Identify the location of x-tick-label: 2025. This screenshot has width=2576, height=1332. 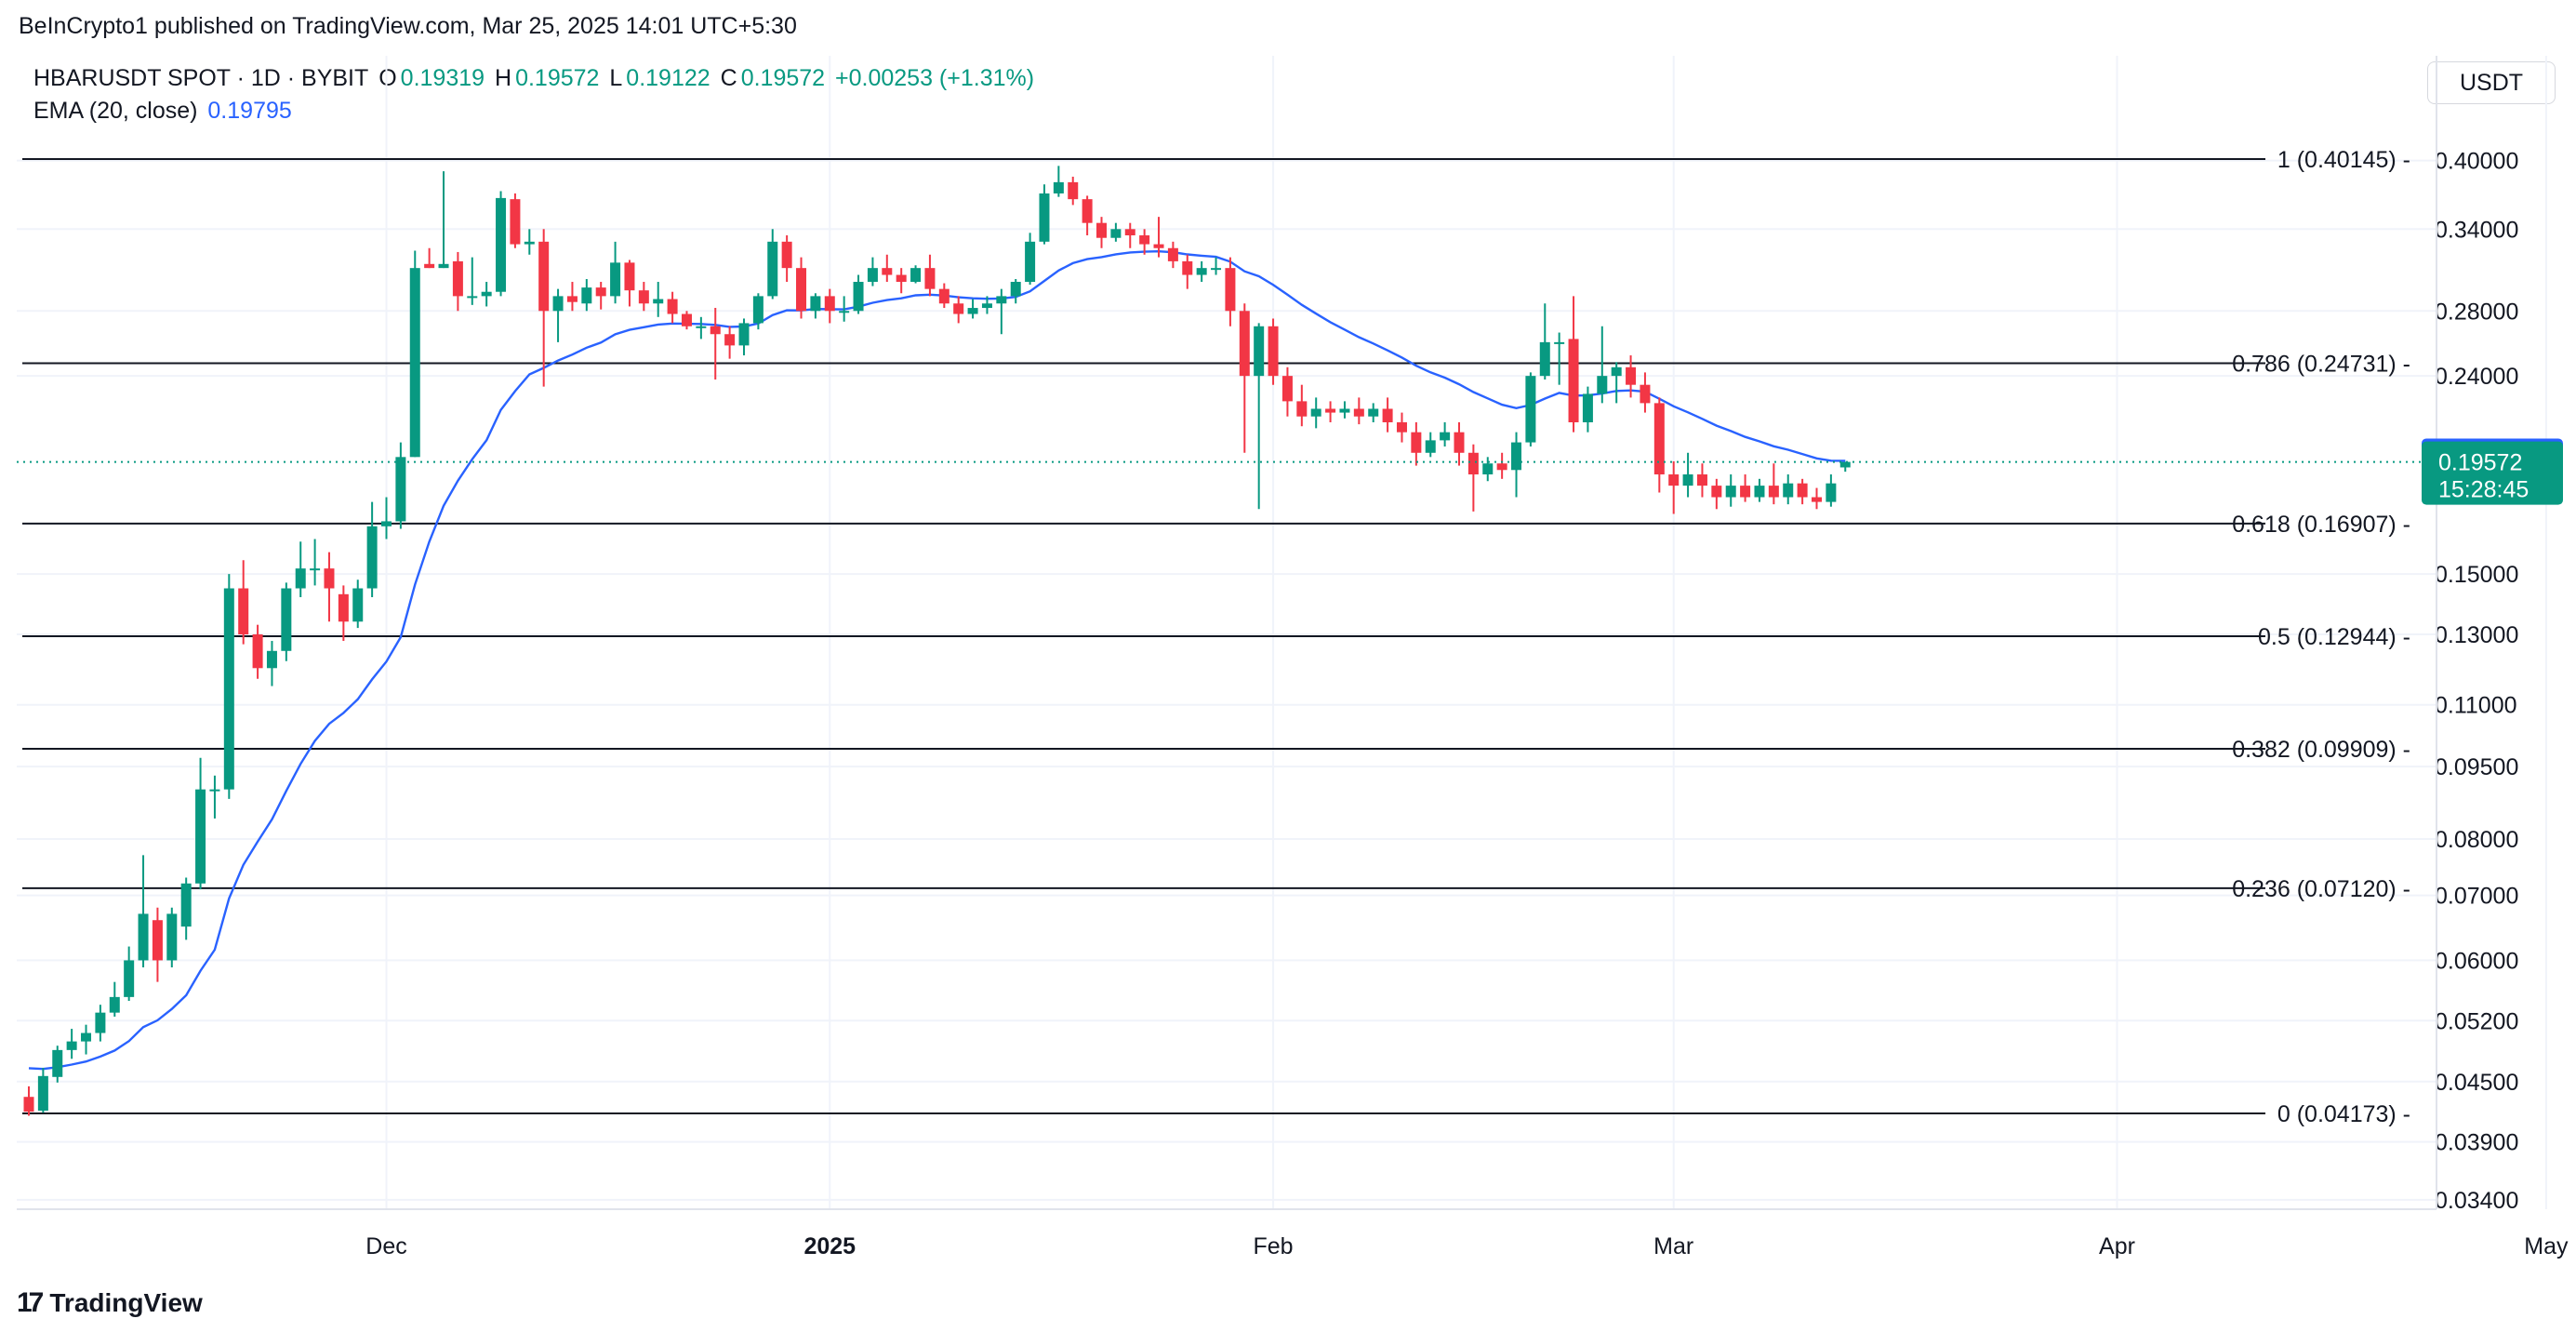
(829, 1246).